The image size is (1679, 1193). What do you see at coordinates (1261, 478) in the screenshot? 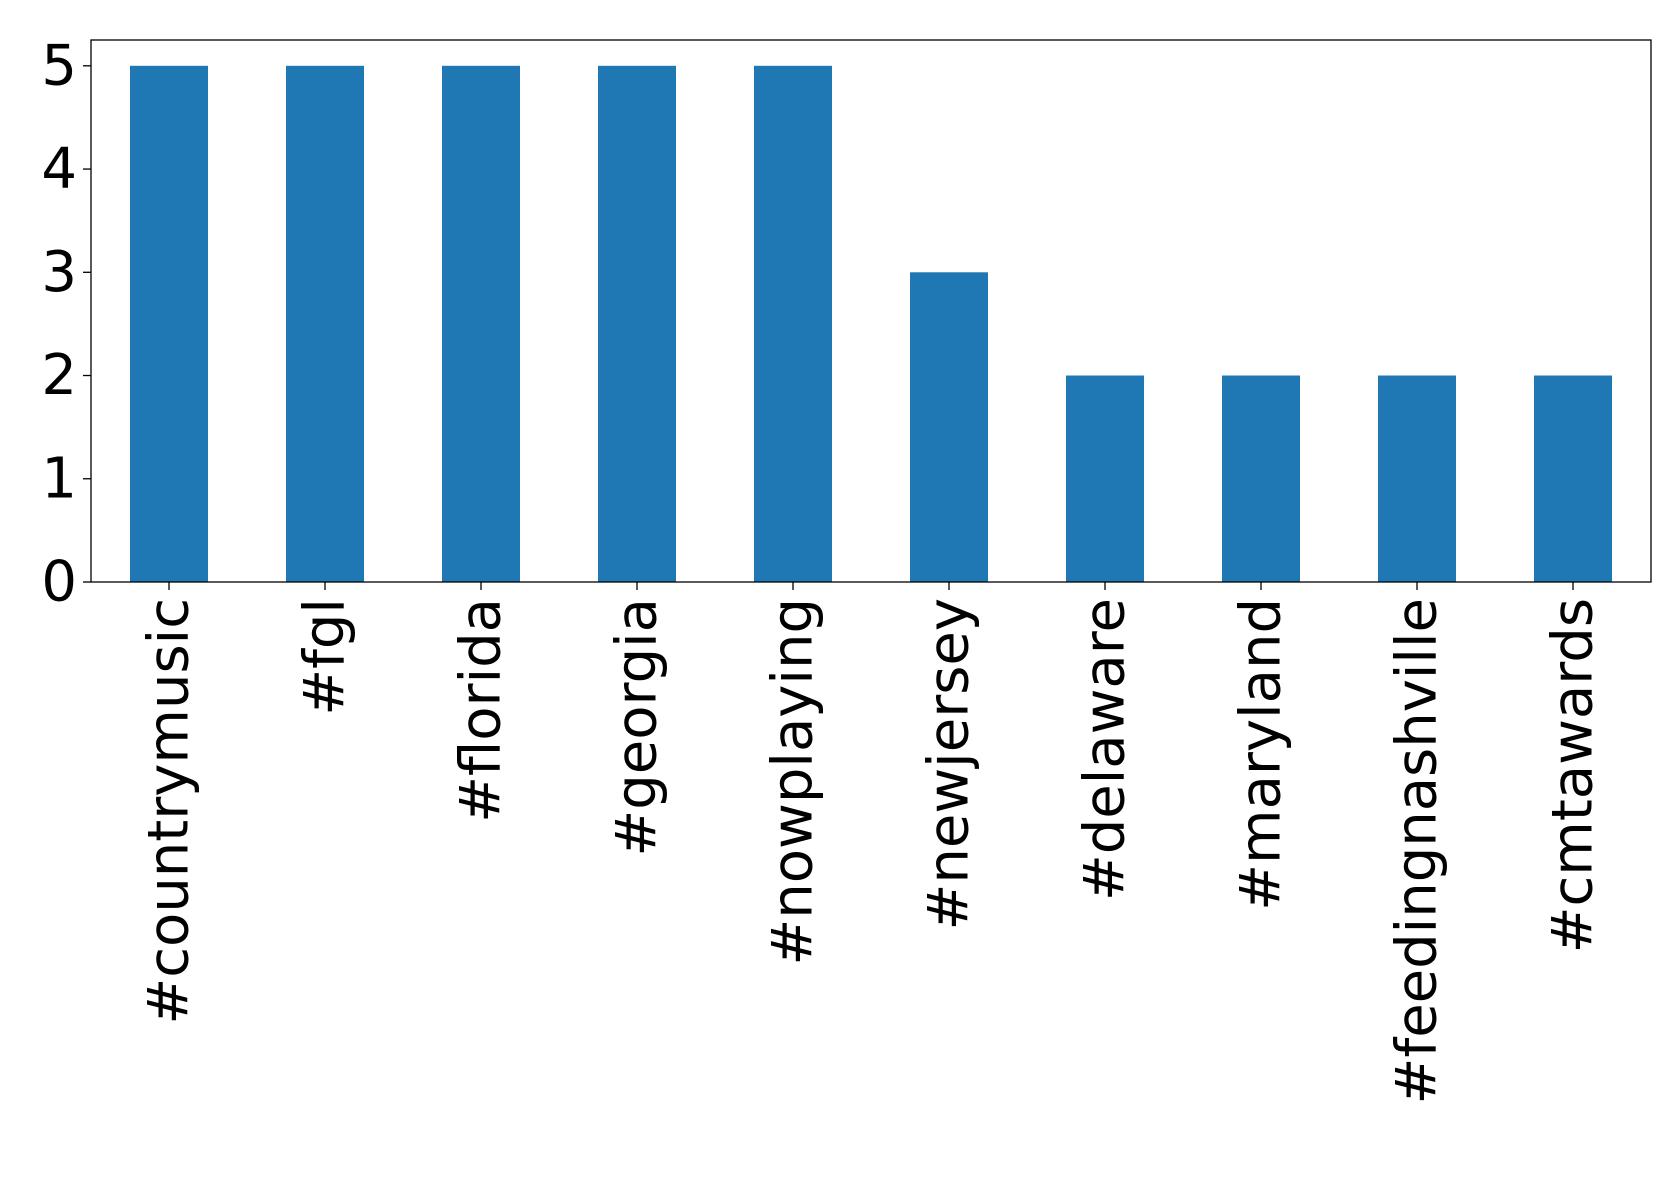
I see `bar-maryland` at bounding box center [1261, 478].